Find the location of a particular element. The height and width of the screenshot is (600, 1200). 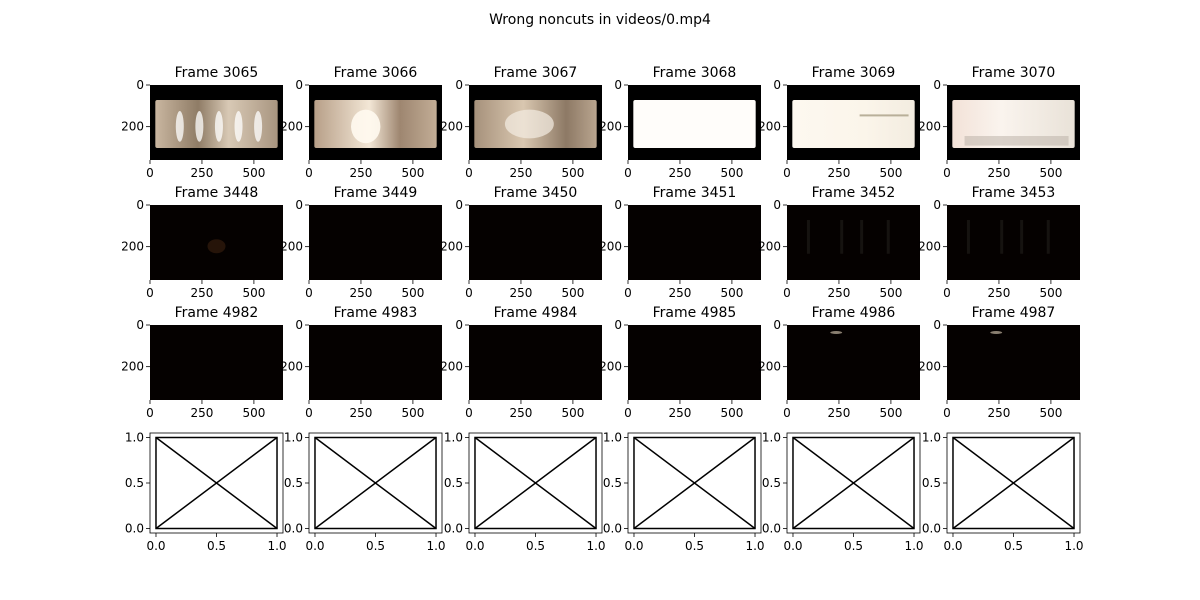

frame-subplot: Frame 4987 0 250 500 0 200 is located at coordinates (999, 362).